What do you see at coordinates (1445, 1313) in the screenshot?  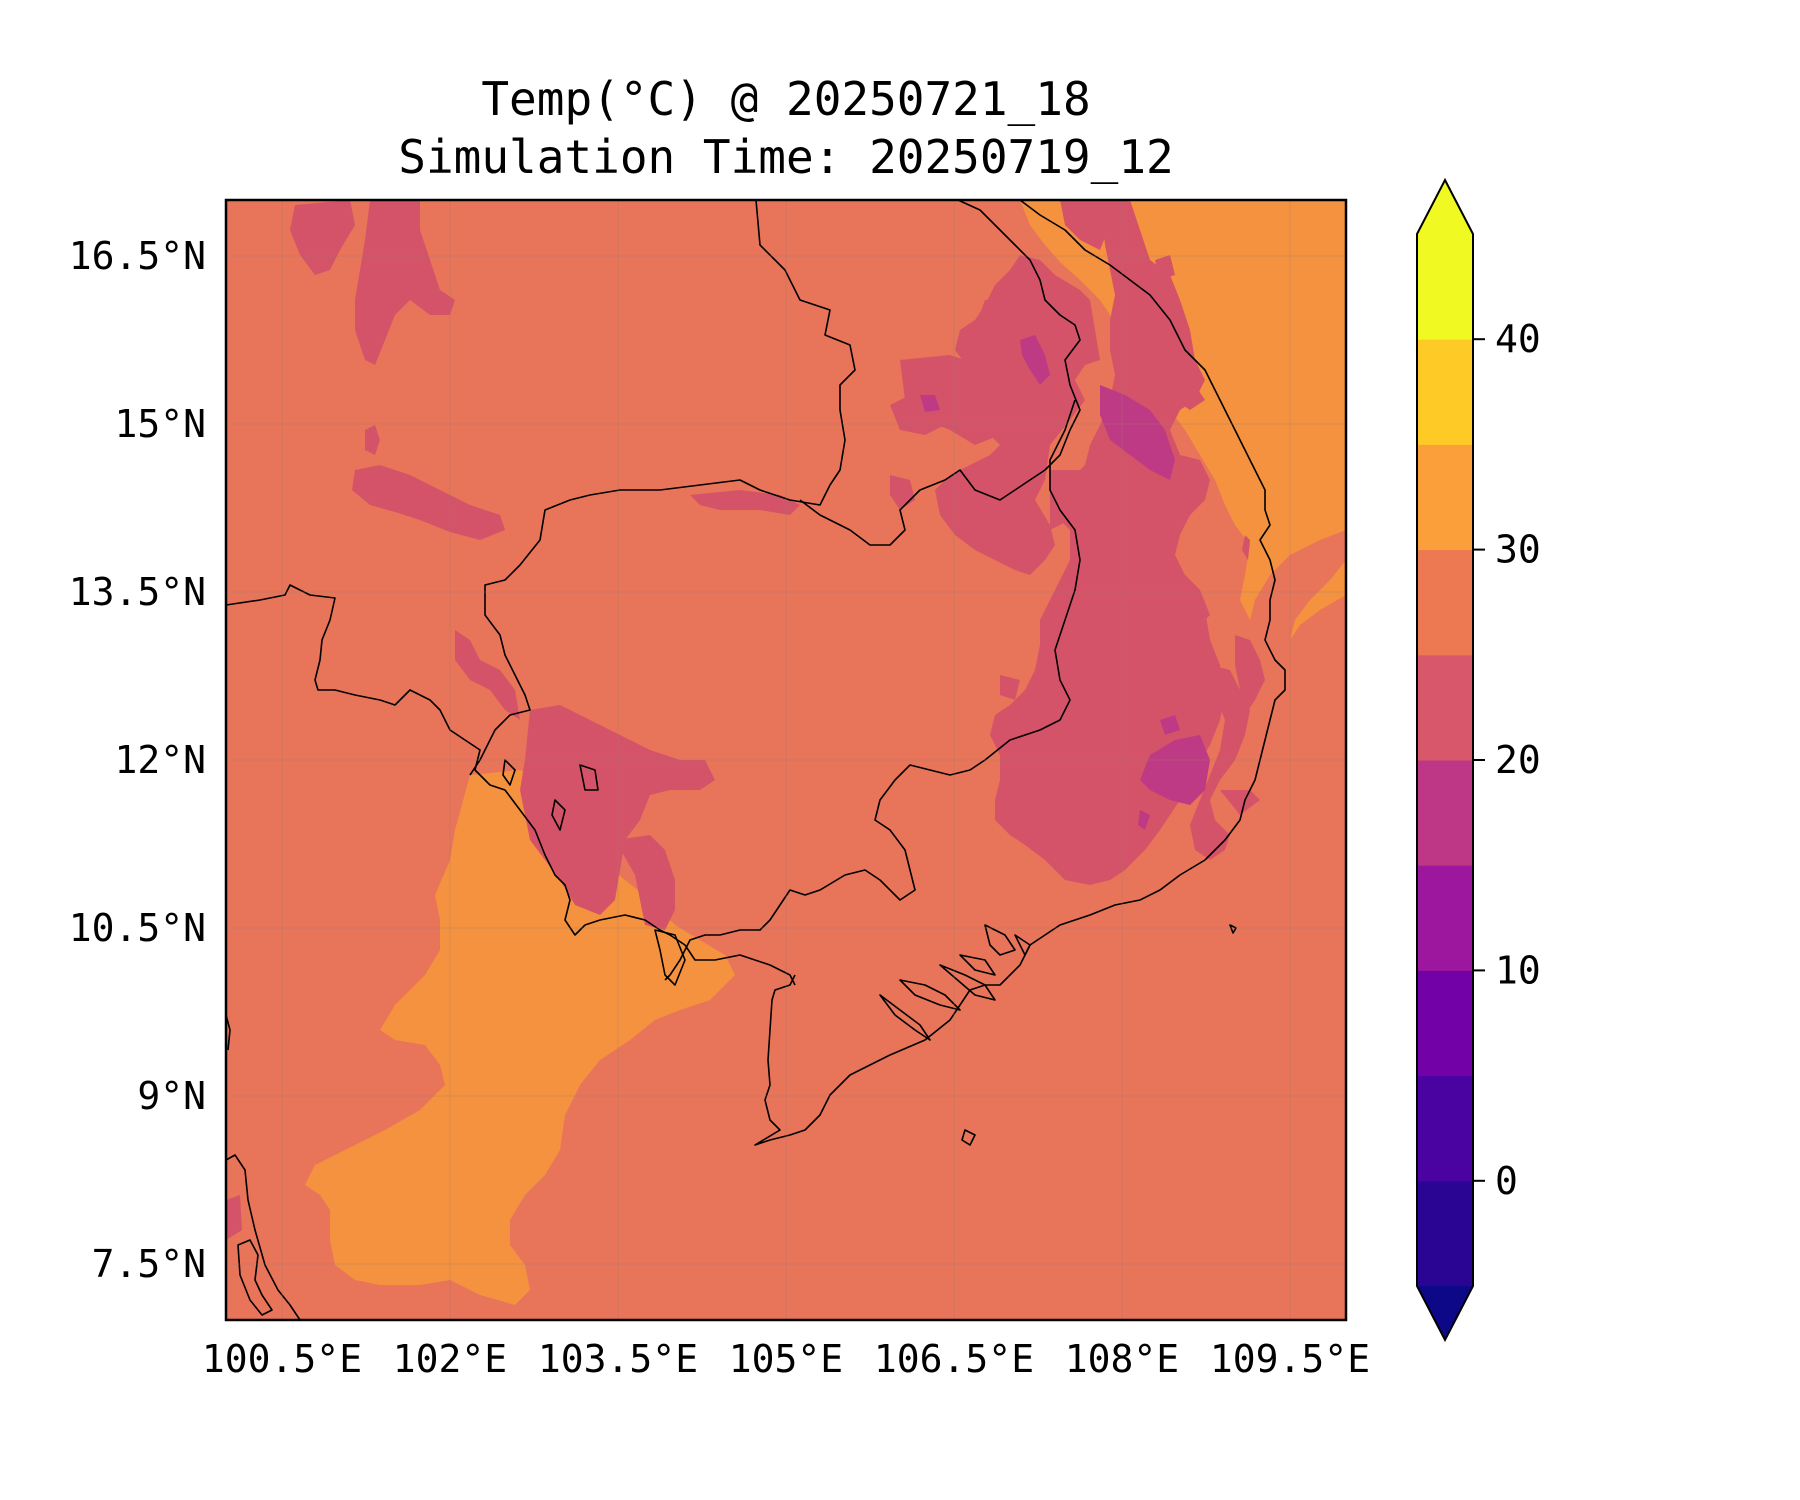 I see `colorbar-under-extension` at bounding box center [1445, 1313].